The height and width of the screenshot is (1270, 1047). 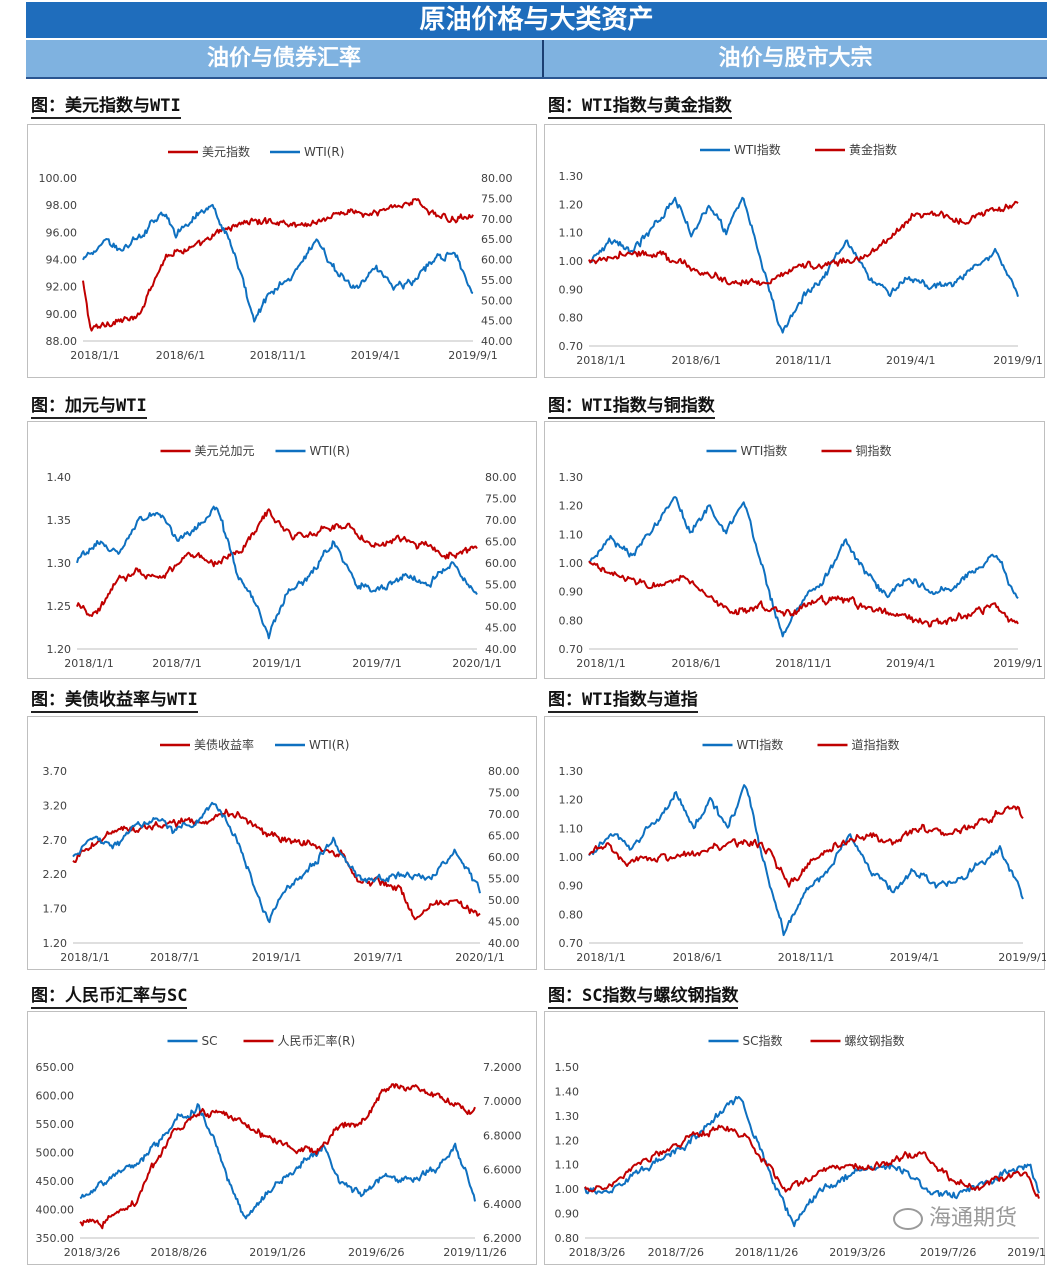 What do you see at coordinates (643, 997) in the screenshot?
I see `figure-title-sc-rebar: 图：SC指数与螺纹钢指数` at bounding box center [643, 997].